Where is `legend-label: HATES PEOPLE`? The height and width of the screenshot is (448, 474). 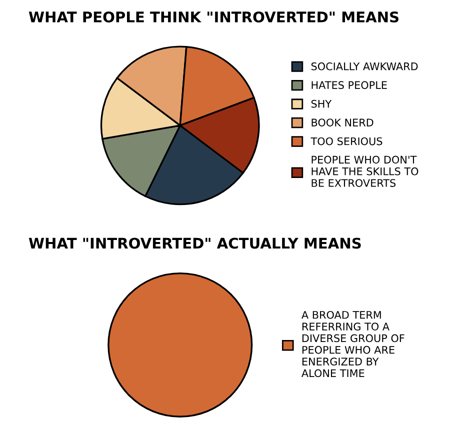 legend-label: HATES PEOPLE is located at coordinates (349, 85).